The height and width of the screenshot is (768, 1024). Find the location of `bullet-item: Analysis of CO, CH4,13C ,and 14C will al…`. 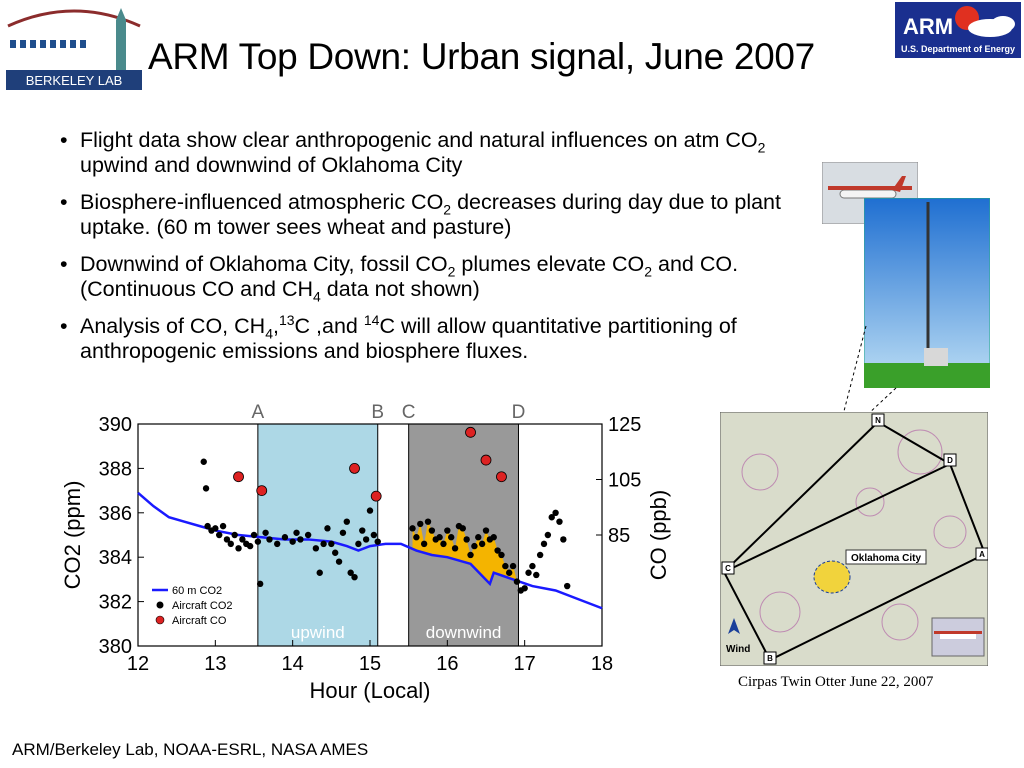

bullet-item: Analysis of CO, CH4,13C ,and 14C will al… is located at coordinates (427, 338).